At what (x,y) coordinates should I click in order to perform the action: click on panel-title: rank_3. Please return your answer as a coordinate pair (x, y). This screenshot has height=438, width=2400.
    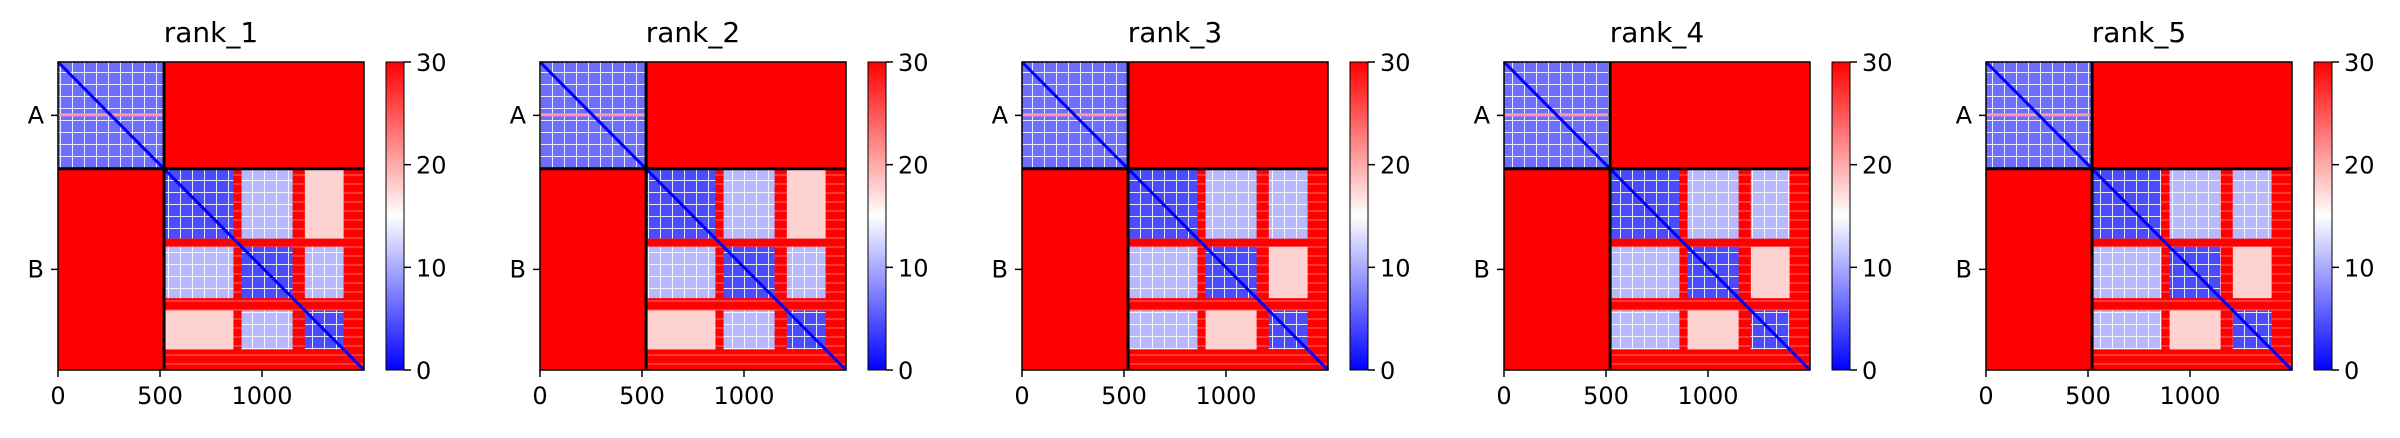
    Looking at the image, I should click on (1175, 32).